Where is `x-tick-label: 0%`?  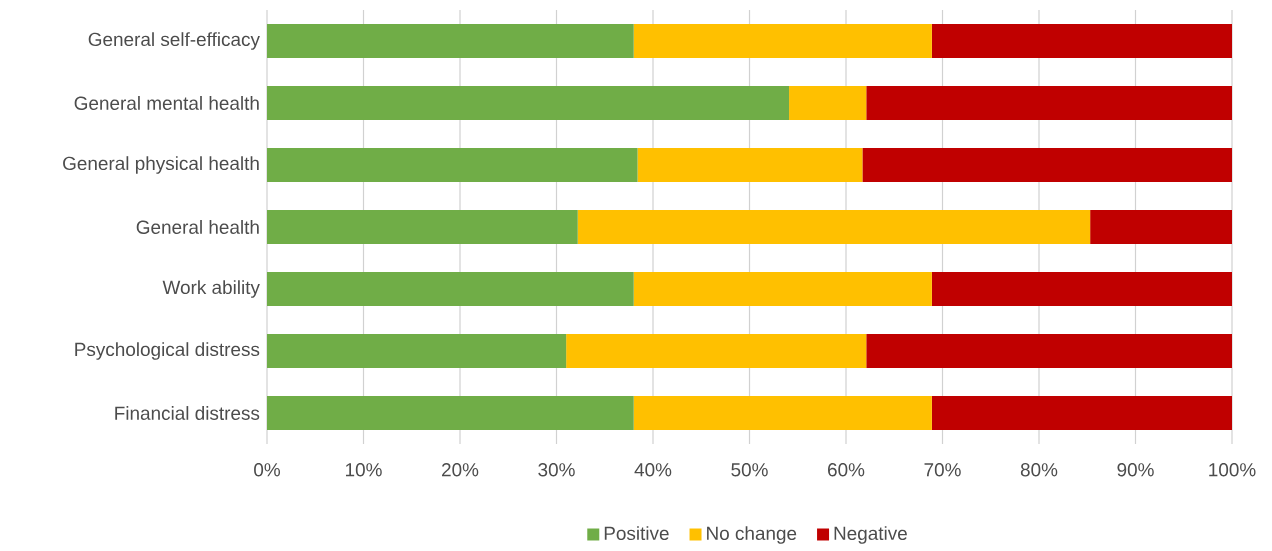
x-tick-label: 0% is located at coordinates (267, 470).